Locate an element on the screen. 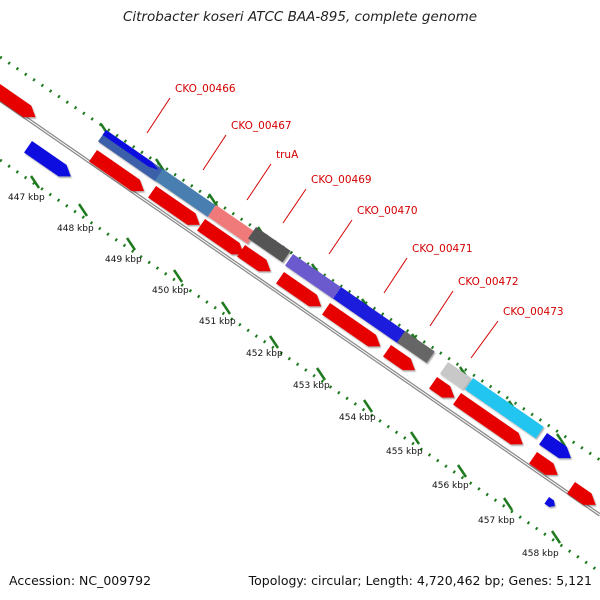 Image resolution: width=600 pixels, height=600 pixels. kbp-label-0: 447 kbp is located at coordinates (26, 198).